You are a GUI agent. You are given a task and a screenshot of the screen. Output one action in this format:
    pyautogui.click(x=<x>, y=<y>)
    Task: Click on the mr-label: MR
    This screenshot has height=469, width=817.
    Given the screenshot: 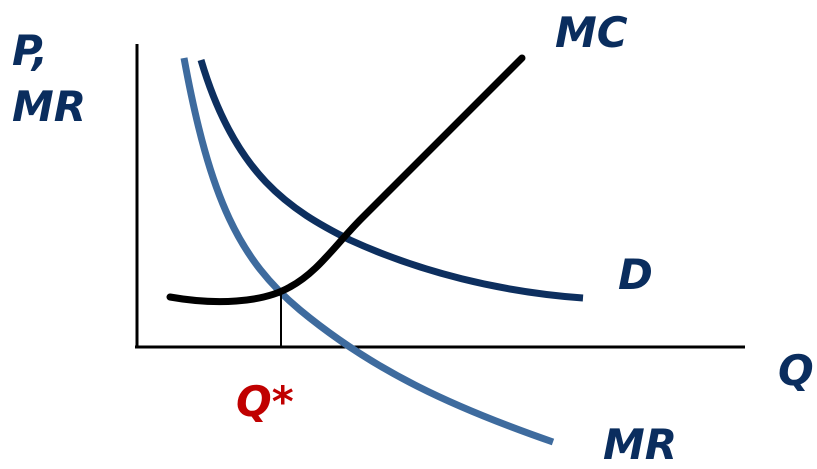 What is the action you would take?
    pyautogui.click(x=640, y=444)
    